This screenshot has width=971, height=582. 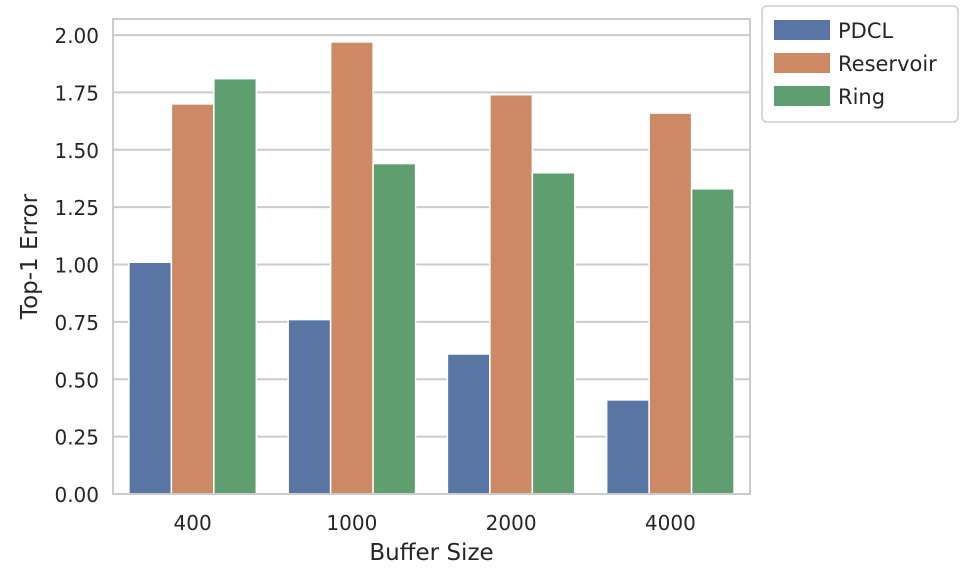 I want to click on x-tick-label: 4000, so click(x=670, y=523).